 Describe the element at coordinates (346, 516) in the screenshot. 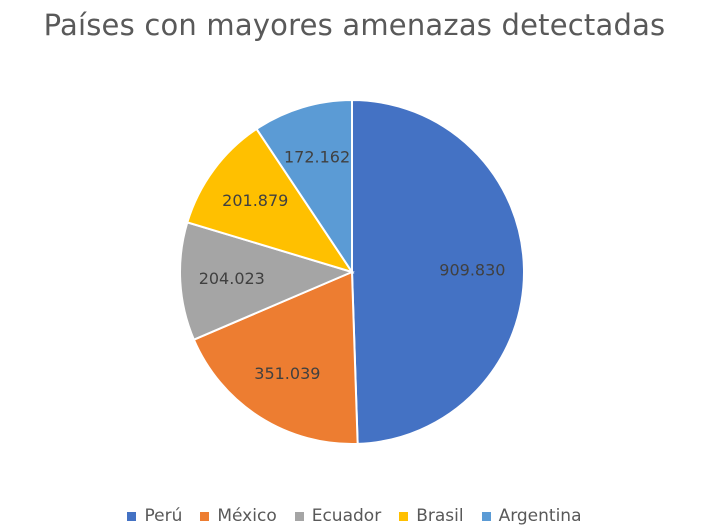

I see `legend-label-2: Ecuador` at that location.